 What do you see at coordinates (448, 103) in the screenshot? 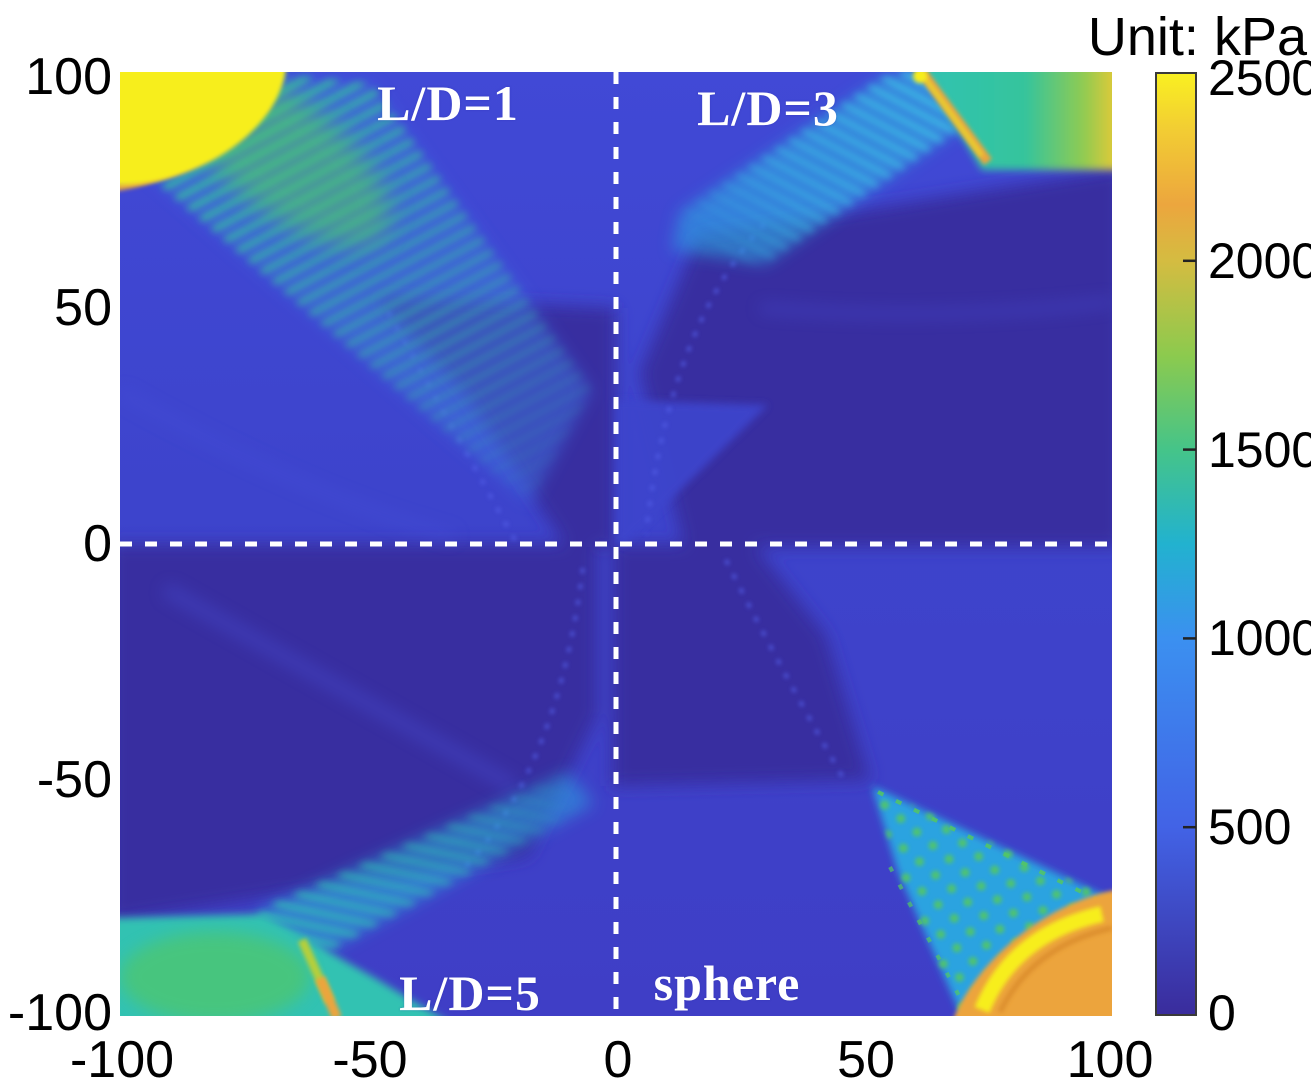
I see `quadrant-label-ld1: L/D=1` at bounding box center [448, 103].